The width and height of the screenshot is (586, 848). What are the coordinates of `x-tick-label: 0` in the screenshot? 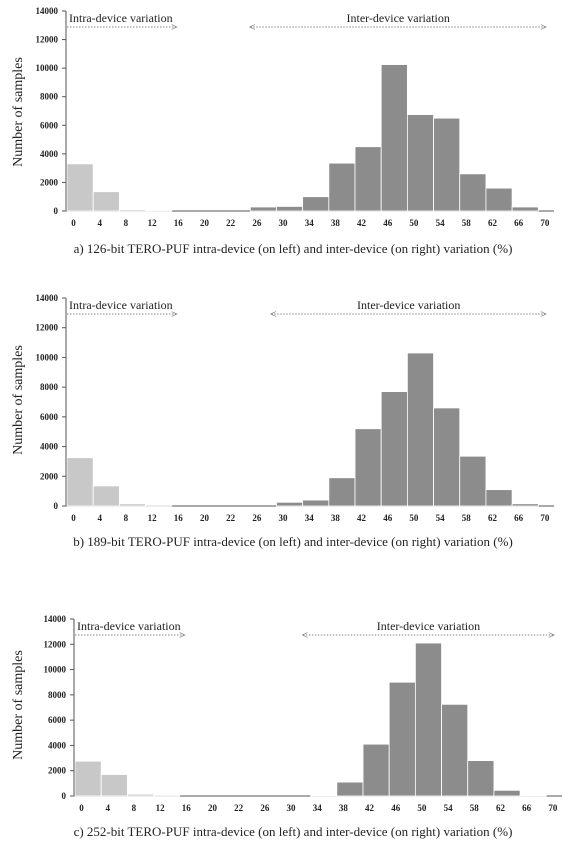 It's located at (73, 223).